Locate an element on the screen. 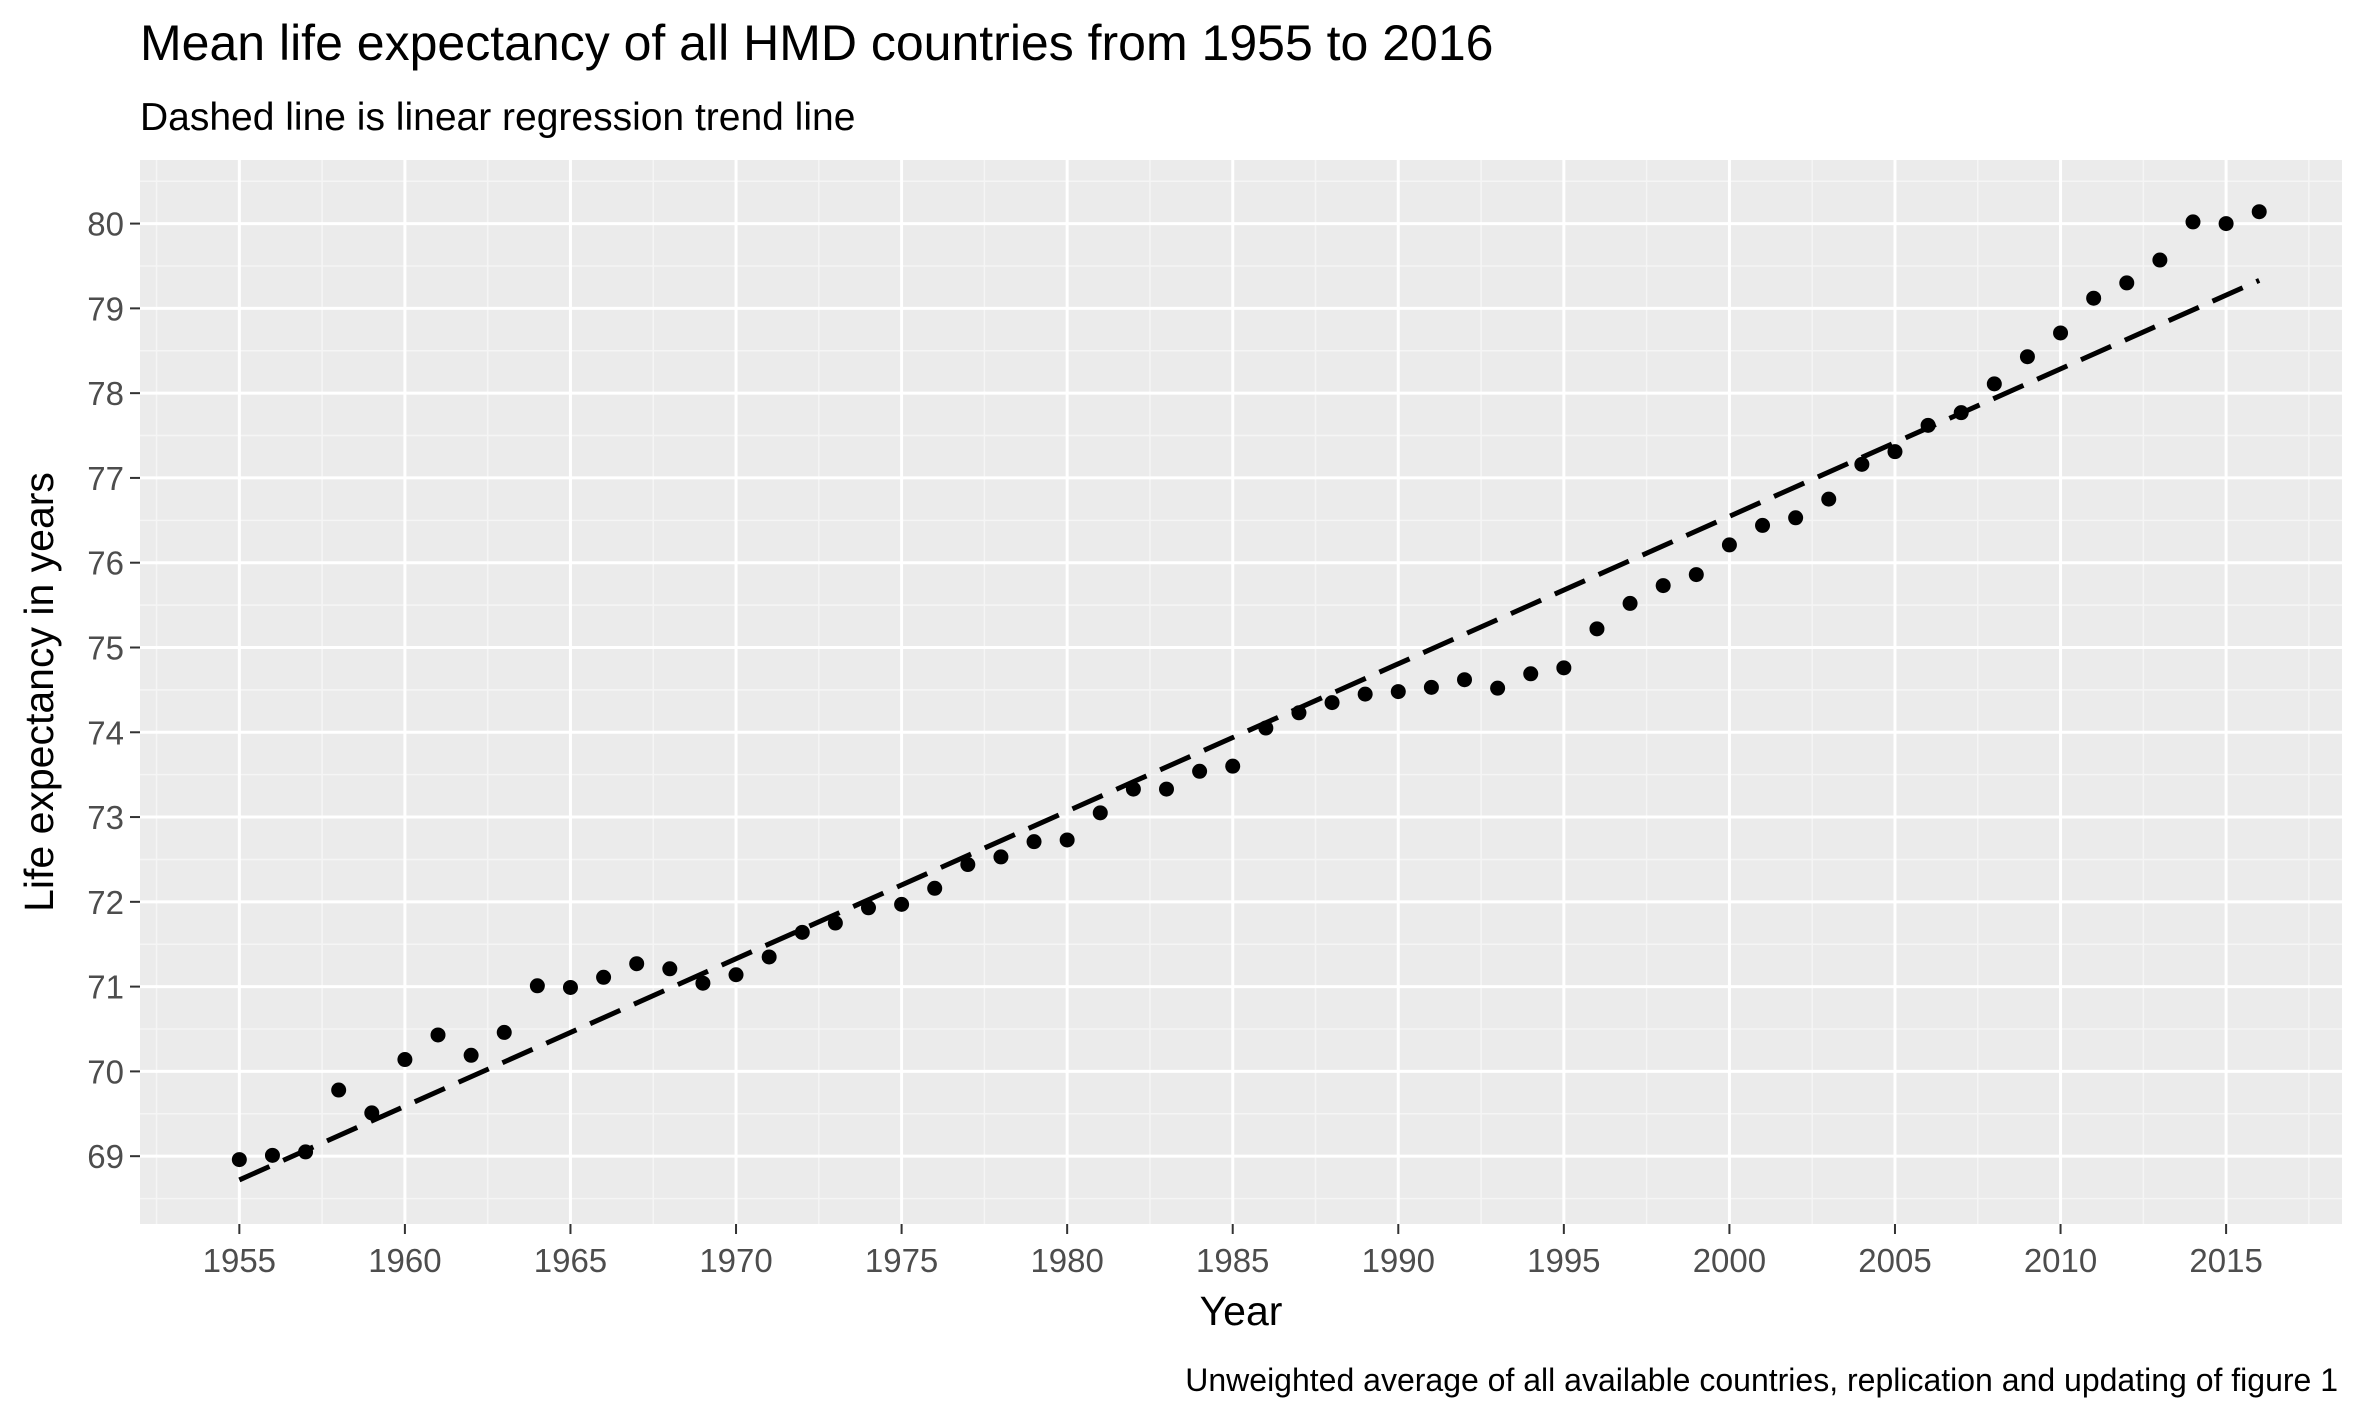 Image resolution: width=2362 pixels, height=1417 pixels. y-tick-label: 73 is located at coordinates (105, 817).